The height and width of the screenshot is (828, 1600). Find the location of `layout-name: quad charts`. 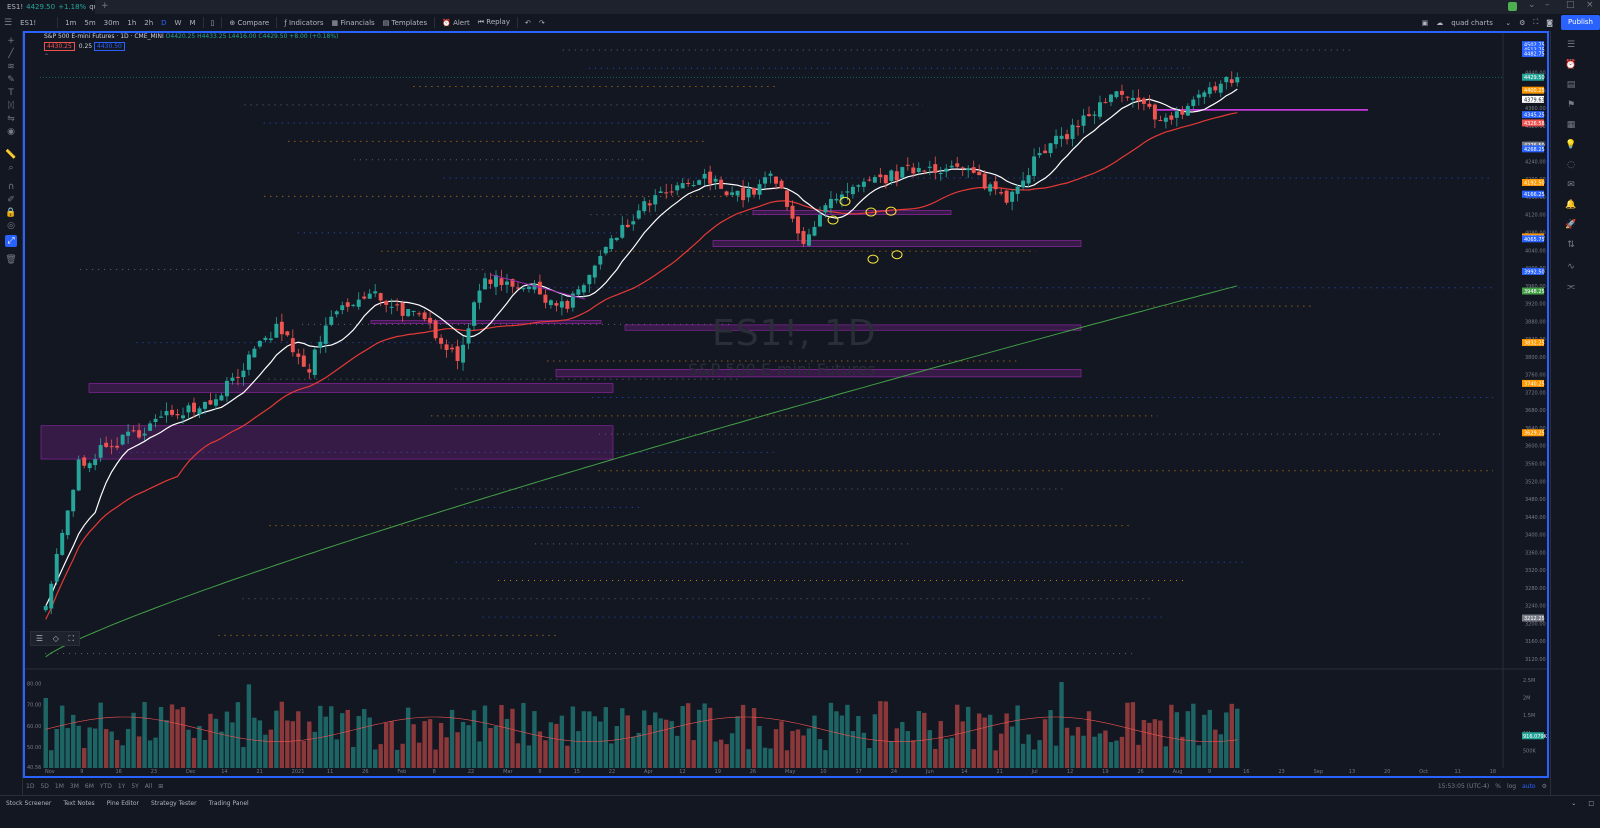

layout-name: quad charts is located at coordinates (1472, 22).